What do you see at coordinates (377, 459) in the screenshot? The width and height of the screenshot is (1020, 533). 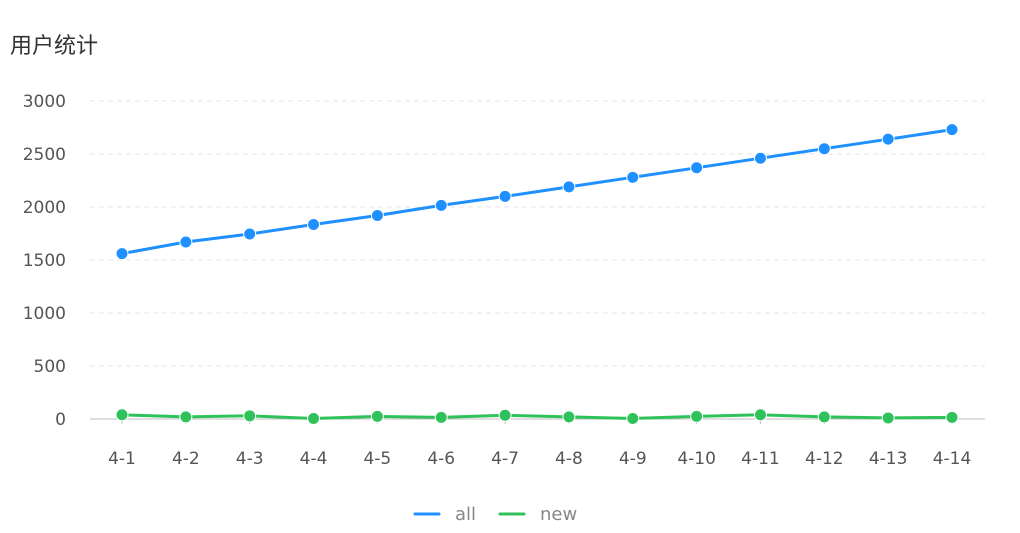 I see `x-tick-label: 4-5` at bounding box center [377, 459].